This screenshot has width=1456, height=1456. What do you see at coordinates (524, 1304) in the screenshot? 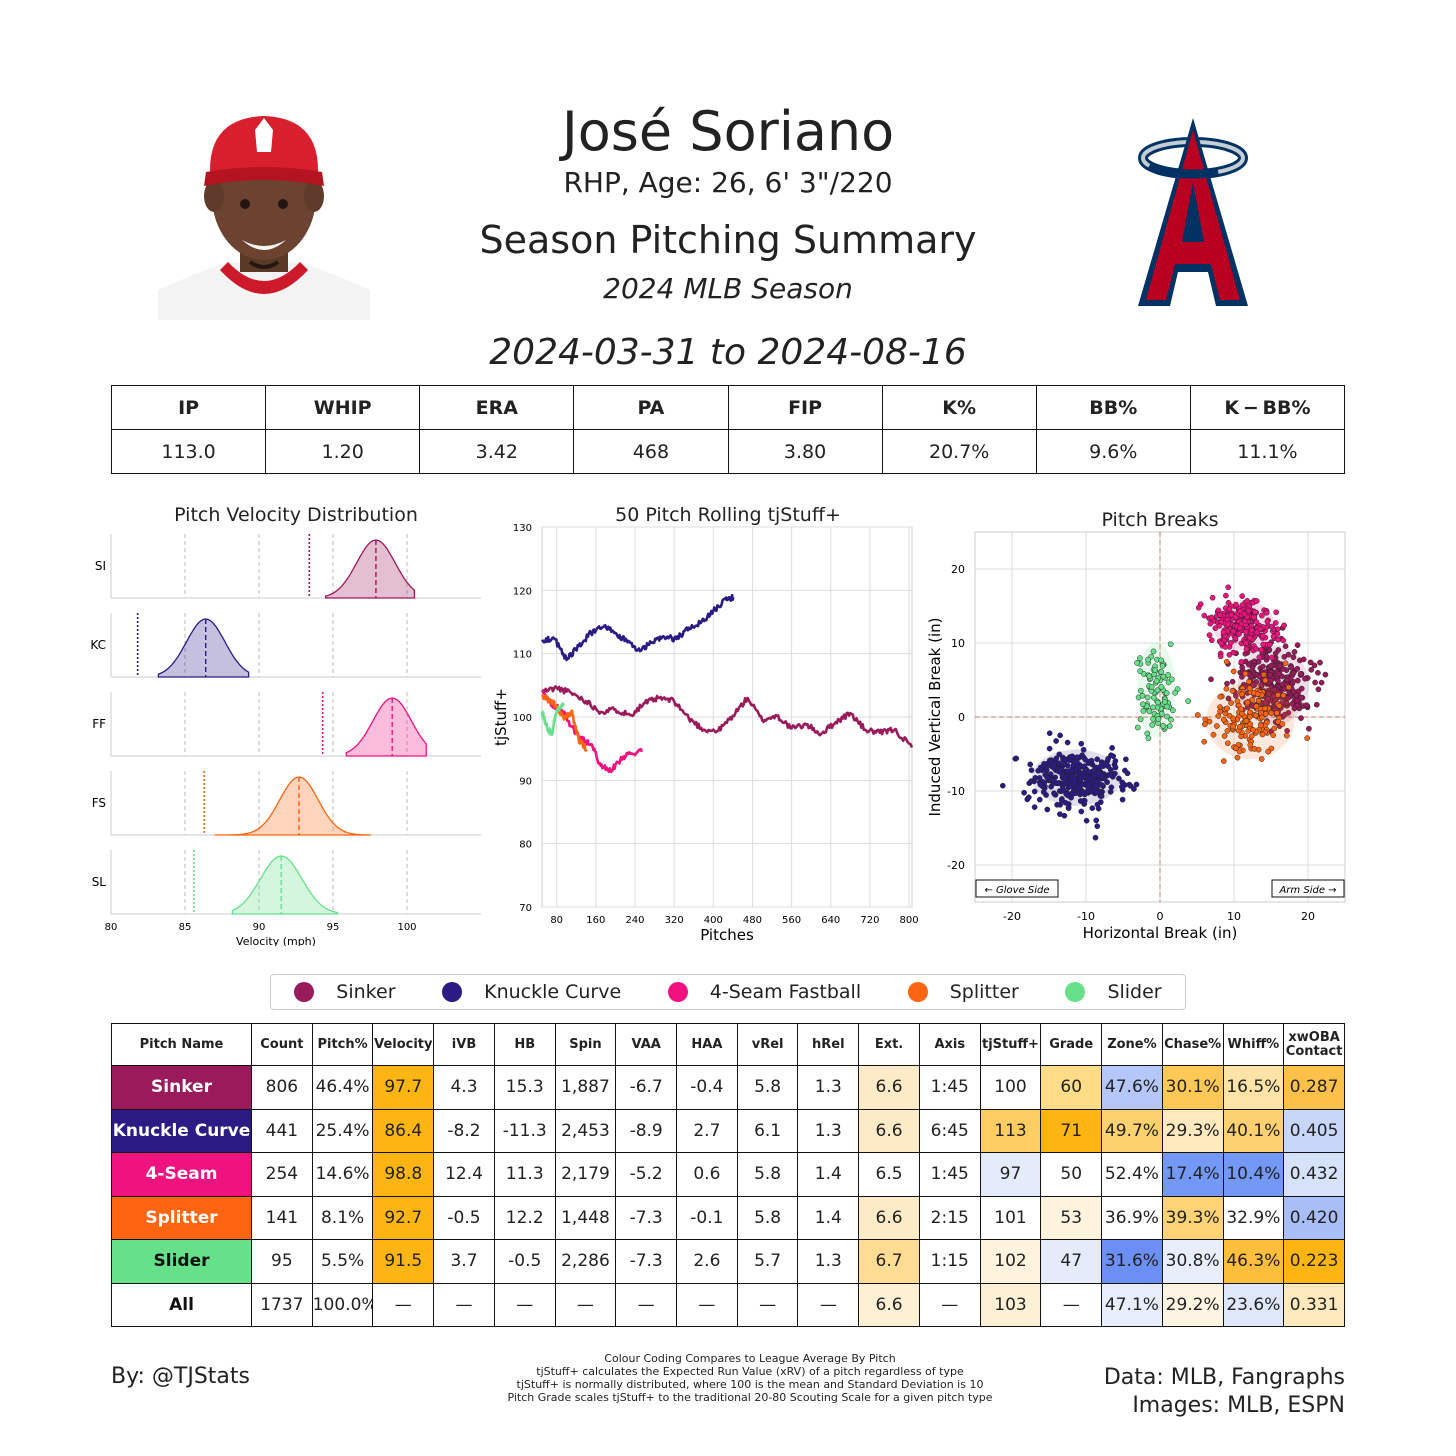
I see `pitch-table-cell: —` at bounding box center [524, 1304].